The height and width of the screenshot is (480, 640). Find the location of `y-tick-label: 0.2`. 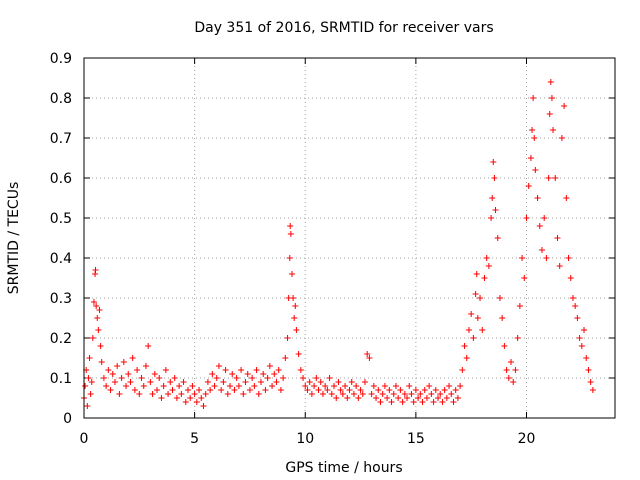

y-tick-label: 0.2 is located at coordinates (61, 339).